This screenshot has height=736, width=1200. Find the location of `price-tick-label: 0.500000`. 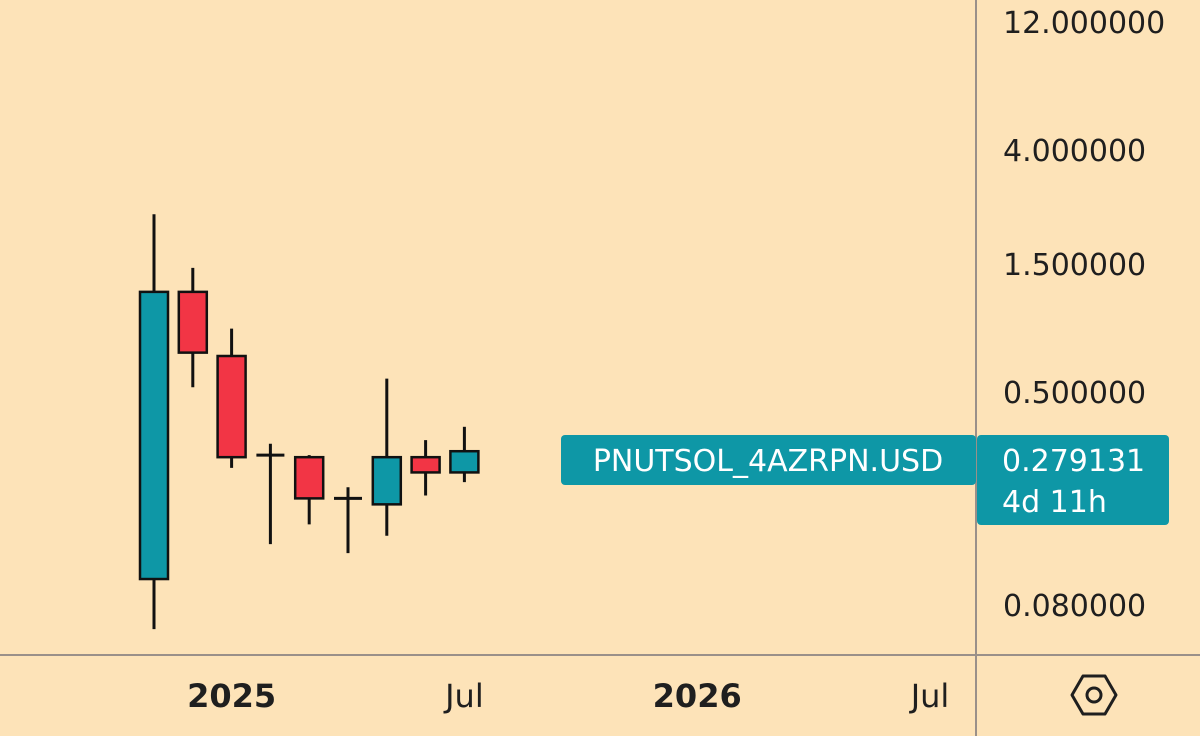

price-tick-label: 0.500000 is located at coordinates (1074, 393).